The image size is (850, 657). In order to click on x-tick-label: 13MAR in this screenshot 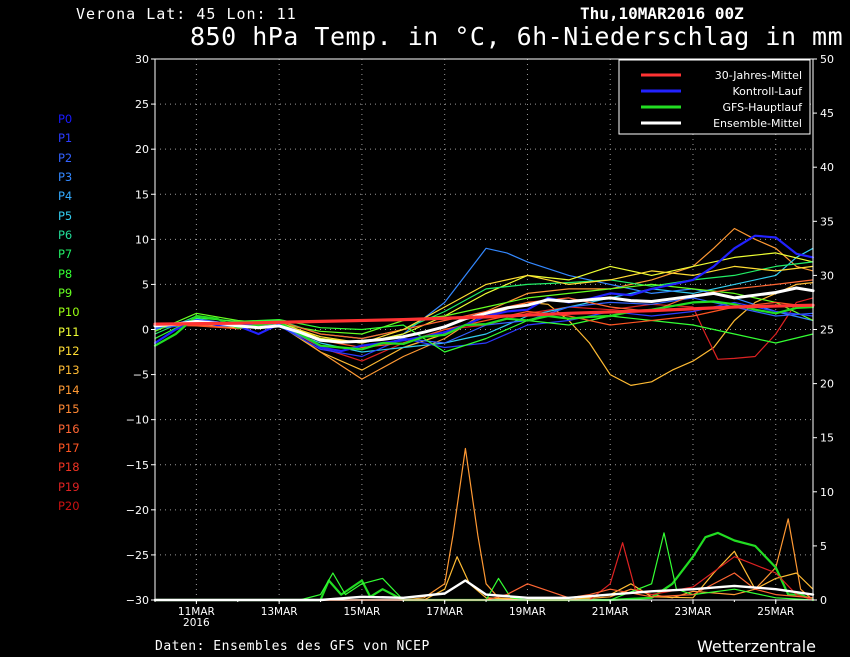, I will do `click(279, 612)`.